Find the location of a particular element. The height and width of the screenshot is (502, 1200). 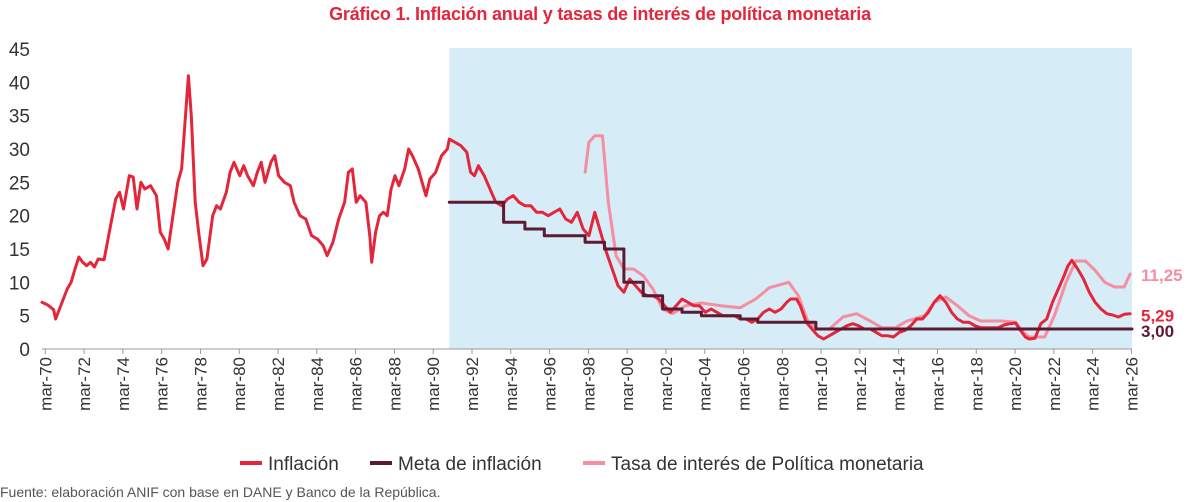

y-tick-label: 20 is located at coordinates (19, 217).